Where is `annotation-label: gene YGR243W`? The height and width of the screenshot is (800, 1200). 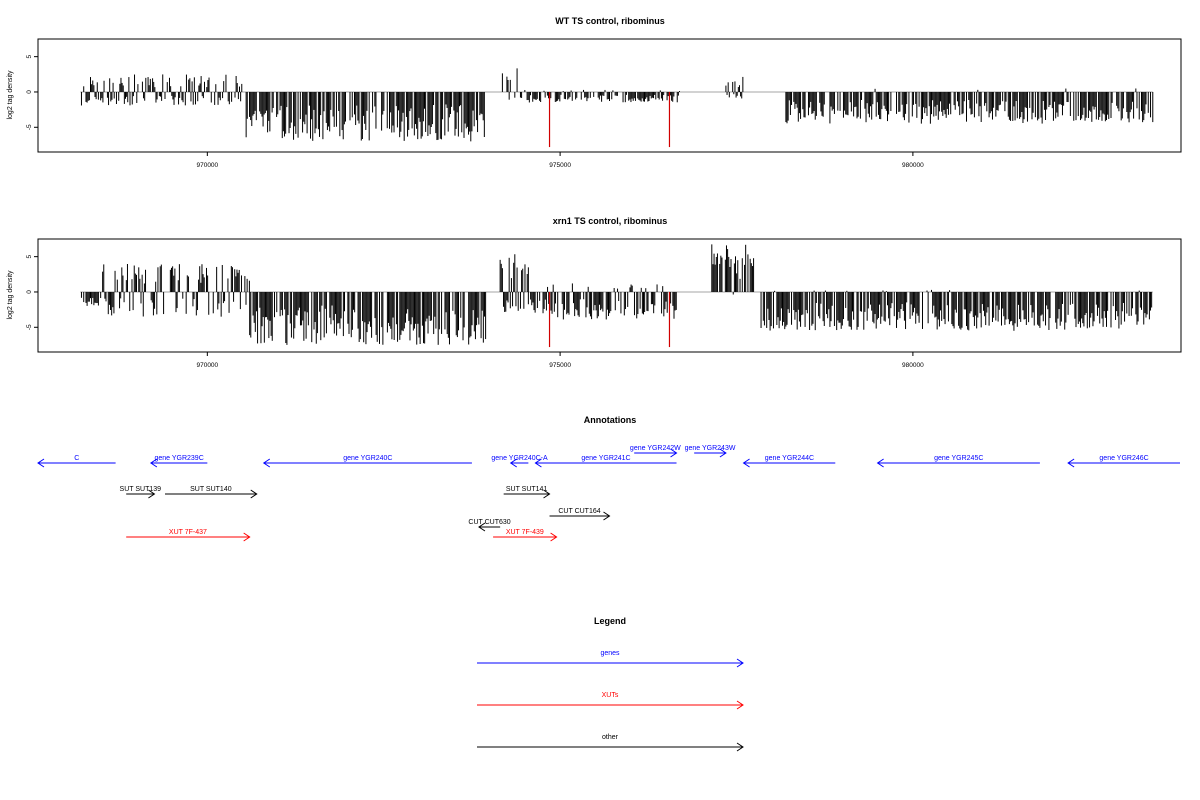
annotation-label: gene YGR243W is located at coordinates (710, 448).